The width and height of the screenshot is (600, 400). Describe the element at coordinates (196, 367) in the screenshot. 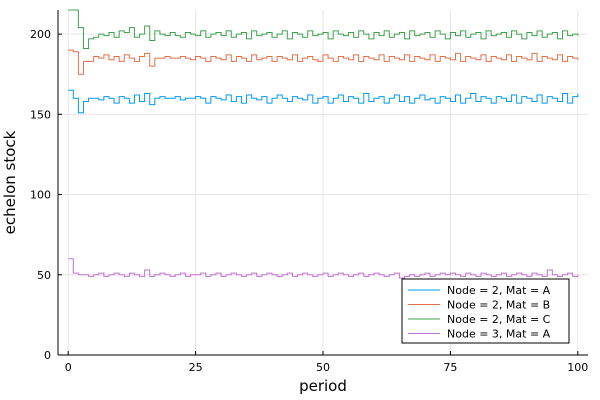

I see `x-tick-label-1: 25` at that location.